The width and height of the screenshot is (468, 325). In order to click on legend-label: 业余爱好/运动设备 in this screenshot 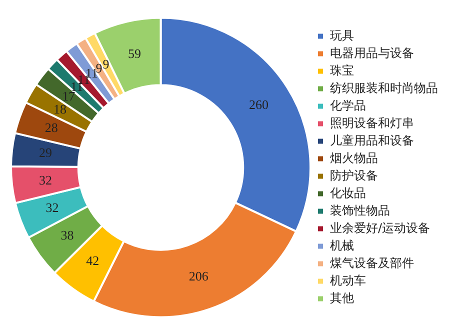, I will do `click(380, 227)`.